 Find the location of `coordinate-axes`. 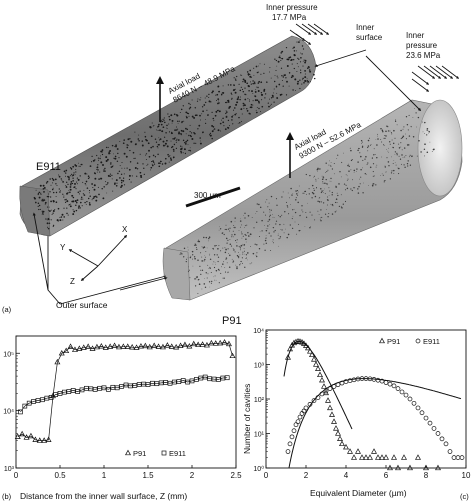

coordinate-axes is located at coordinates (98, 258).